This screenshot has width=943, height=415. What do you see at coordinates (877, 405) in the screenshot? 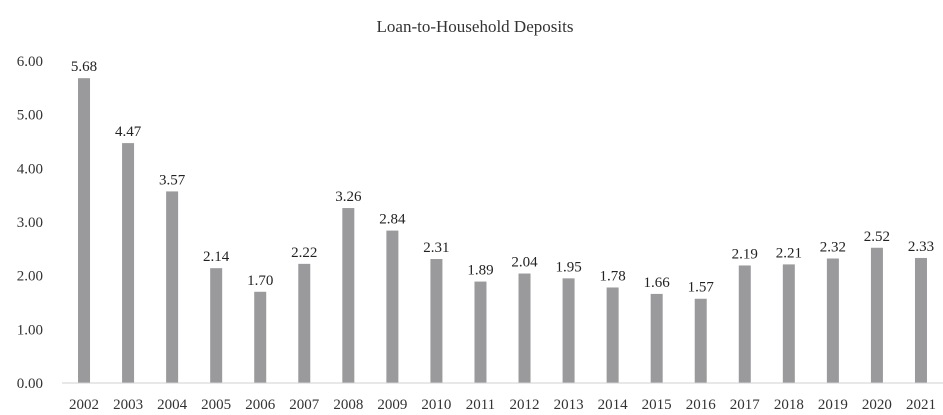
I see `x-tick-label: 2020` at bounding box center [877, 405].